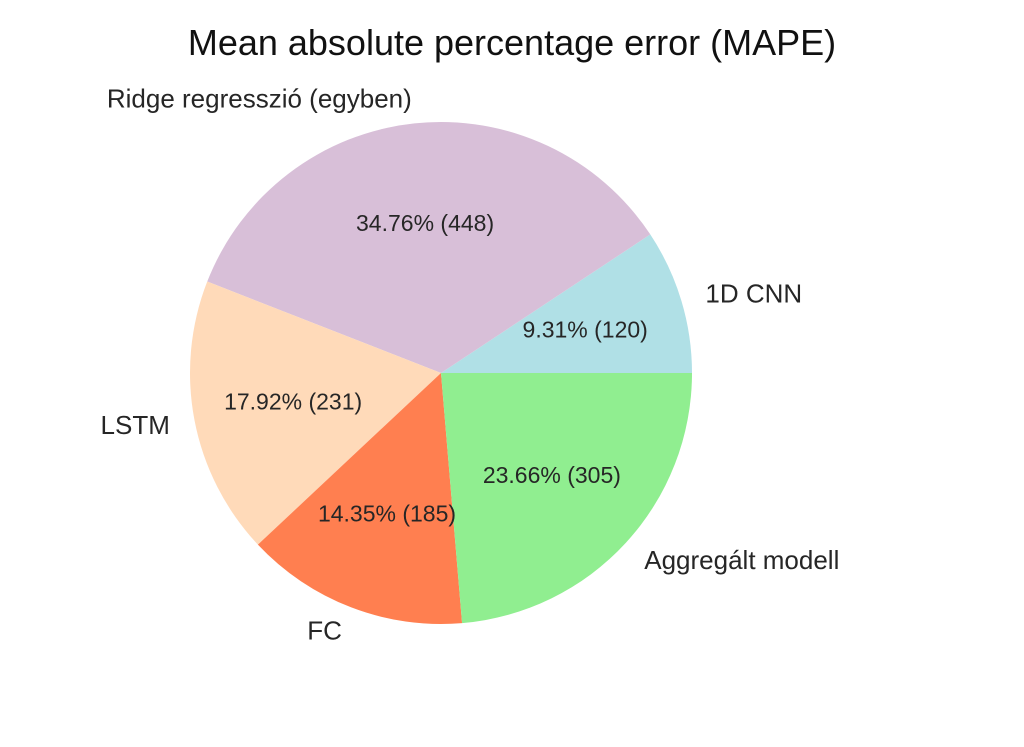 This screenshot has height=747, width=1024. Describe the element at coordinates (741, 560) in the screenshot. I see `slice-label-aggregalt-modell: Aggregált modell` at that location.